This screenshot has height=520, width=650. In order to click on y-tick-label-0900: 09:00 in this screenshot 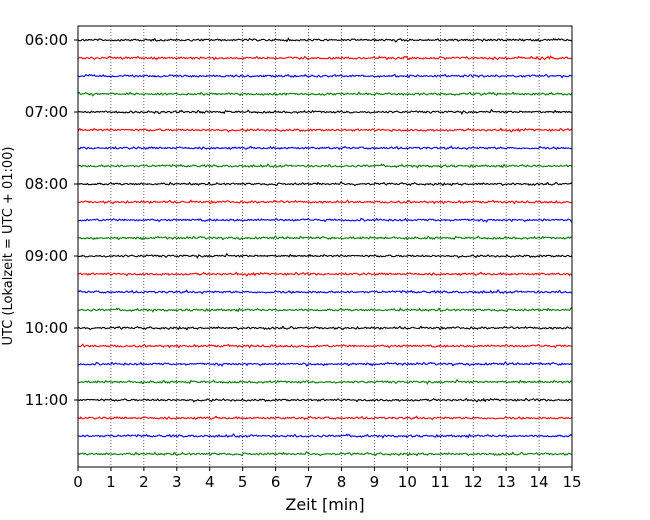, I will do `click(46, 256)`.